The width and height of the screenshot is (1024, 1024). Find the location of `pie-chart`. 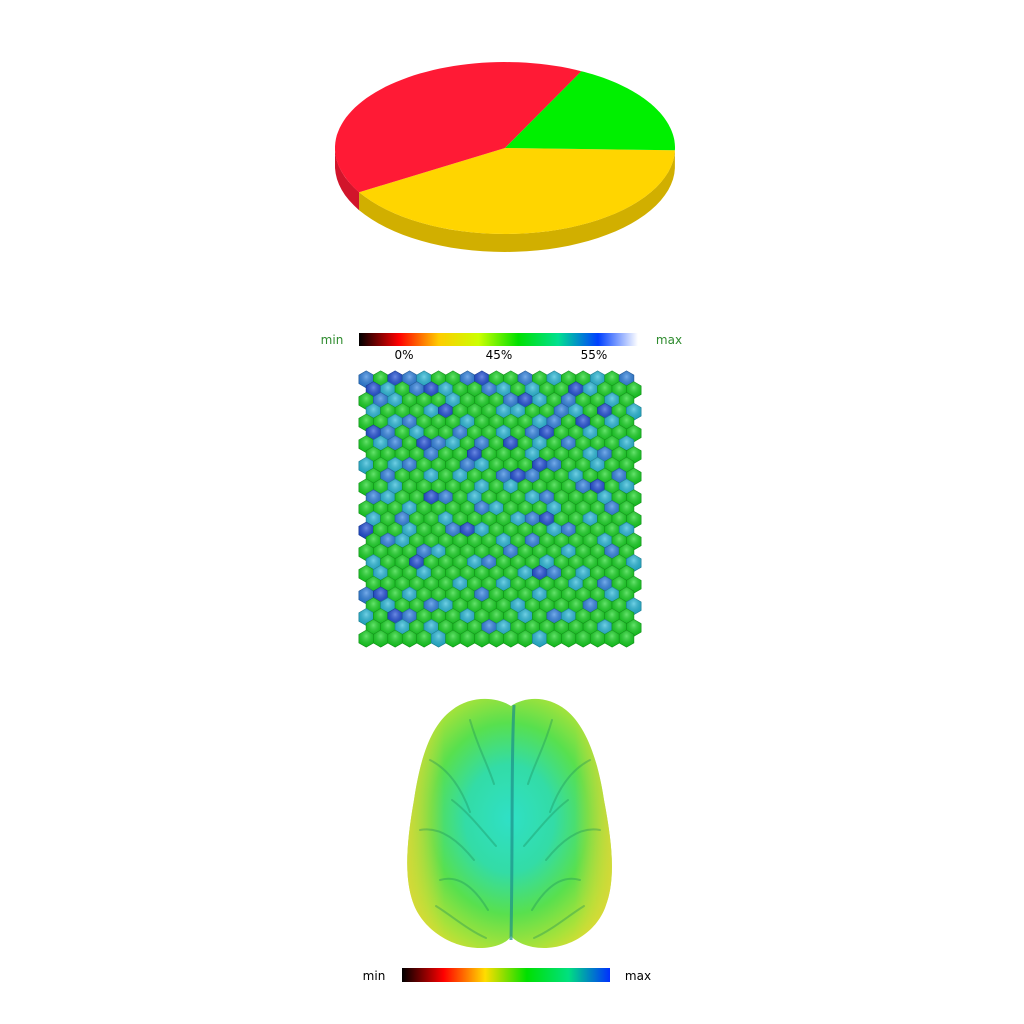

pie-chart is located at coordinates (505, 157).